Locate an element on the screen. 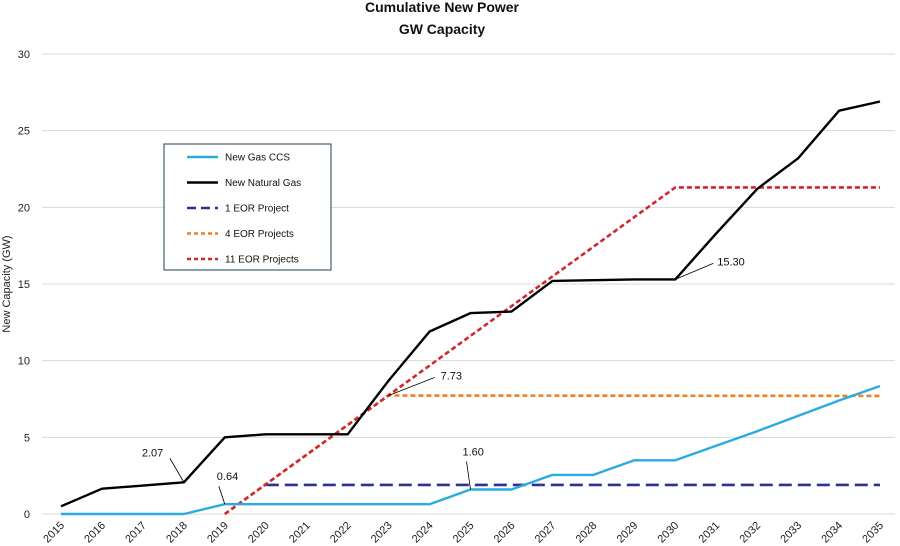 The width and height of the screenshot is (900, 546). y-tick-label: 30 is located at coordinates (24, 55).